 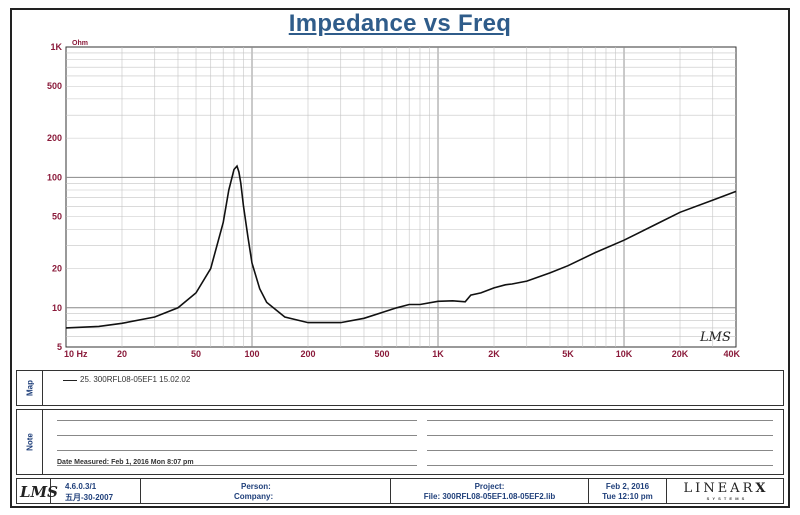 I want to click on y-tick-label: 100, so click(x=54, y=177).